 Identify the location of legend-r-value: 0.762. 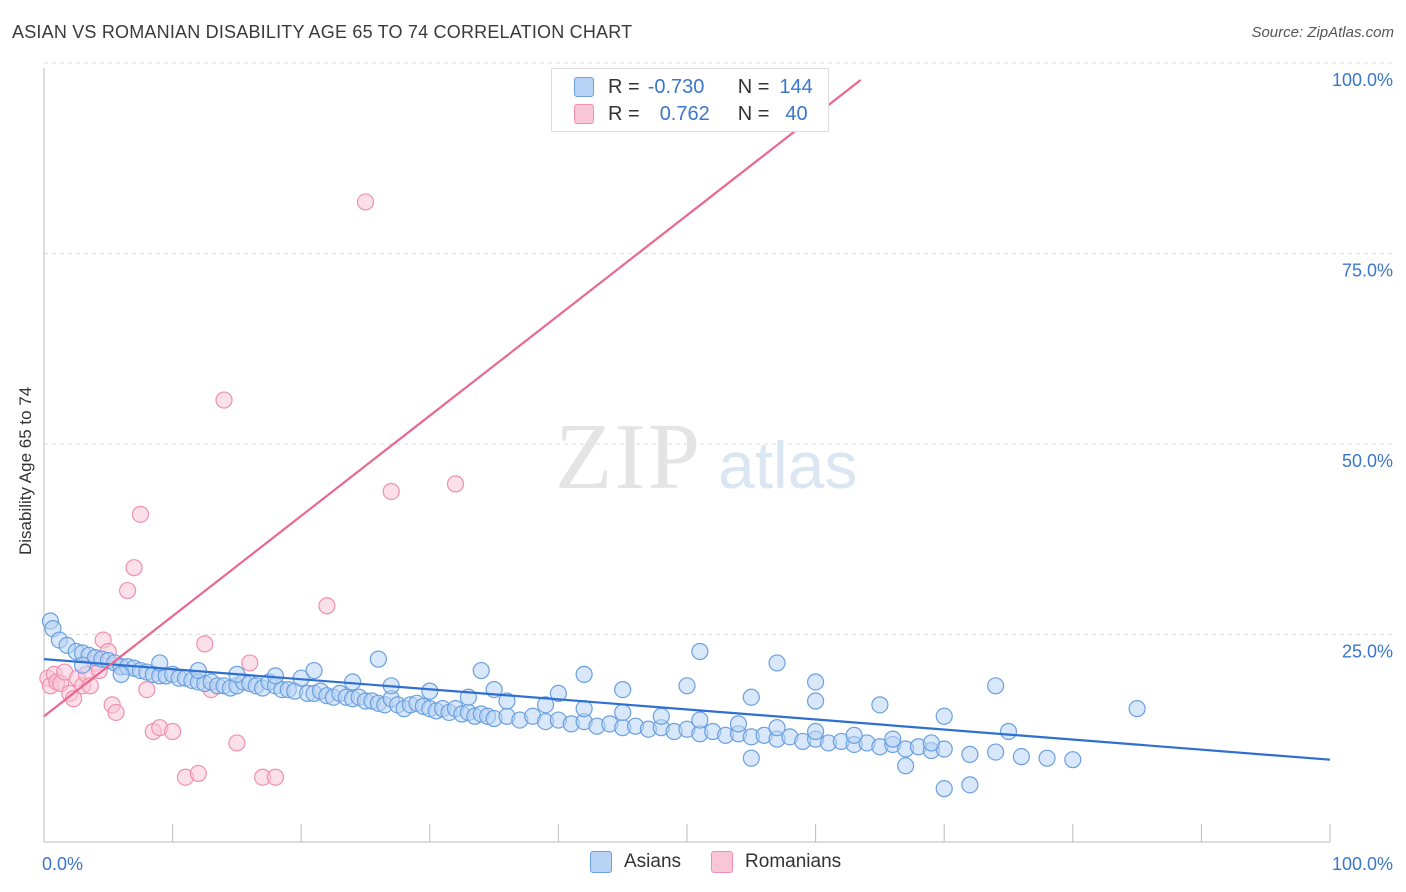
(684, 113).